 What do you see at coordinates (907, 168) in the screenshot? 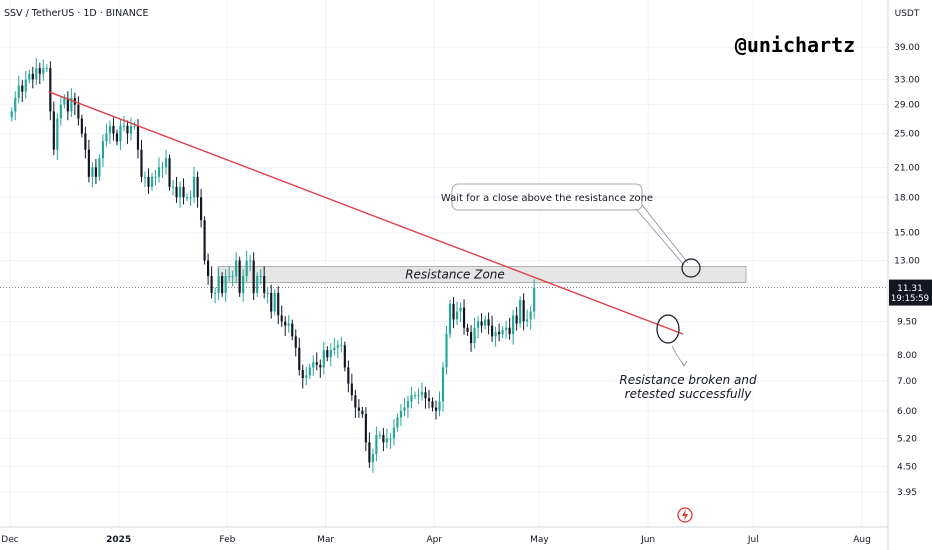
I see `price-tick-label: 21.00` at bounding box center [907, 168].